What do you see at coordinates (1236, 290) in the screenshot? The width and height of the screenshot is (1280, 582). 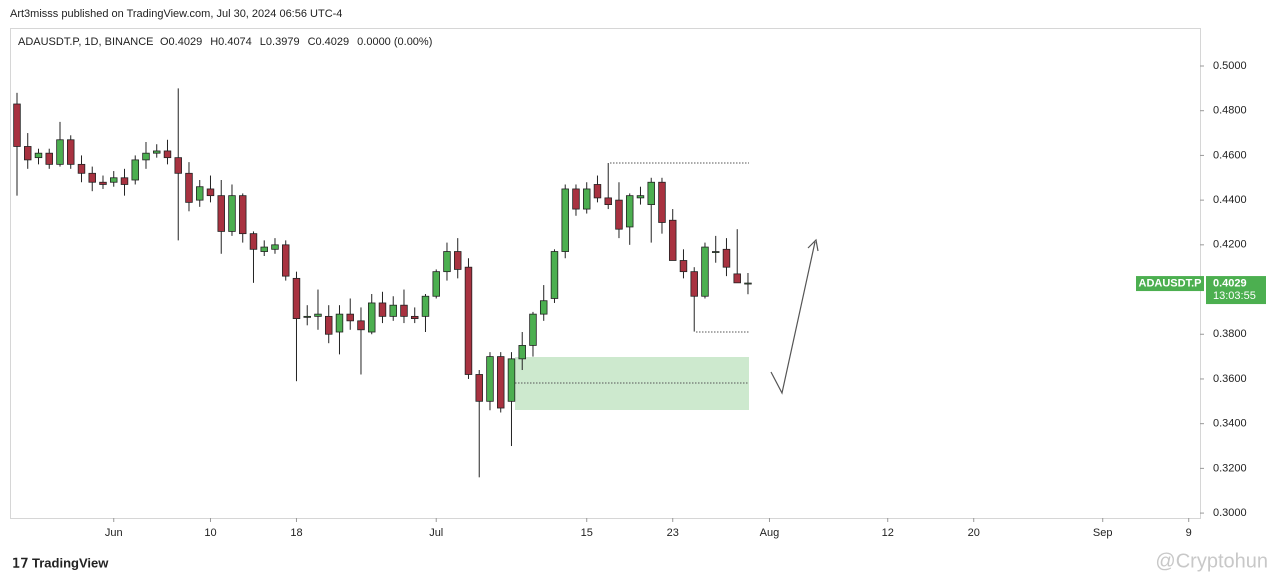 I see `price-tag` at bounding box center [1236, 290].